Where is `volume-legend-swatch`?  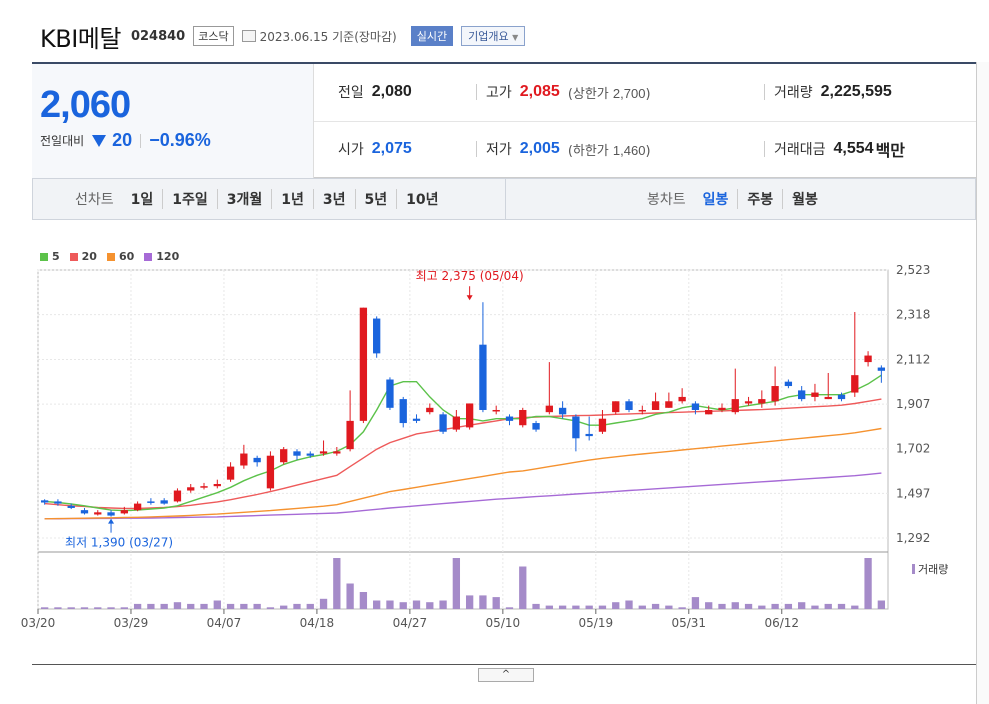
volume-legend-swatch is located at coordinates (913, 569).